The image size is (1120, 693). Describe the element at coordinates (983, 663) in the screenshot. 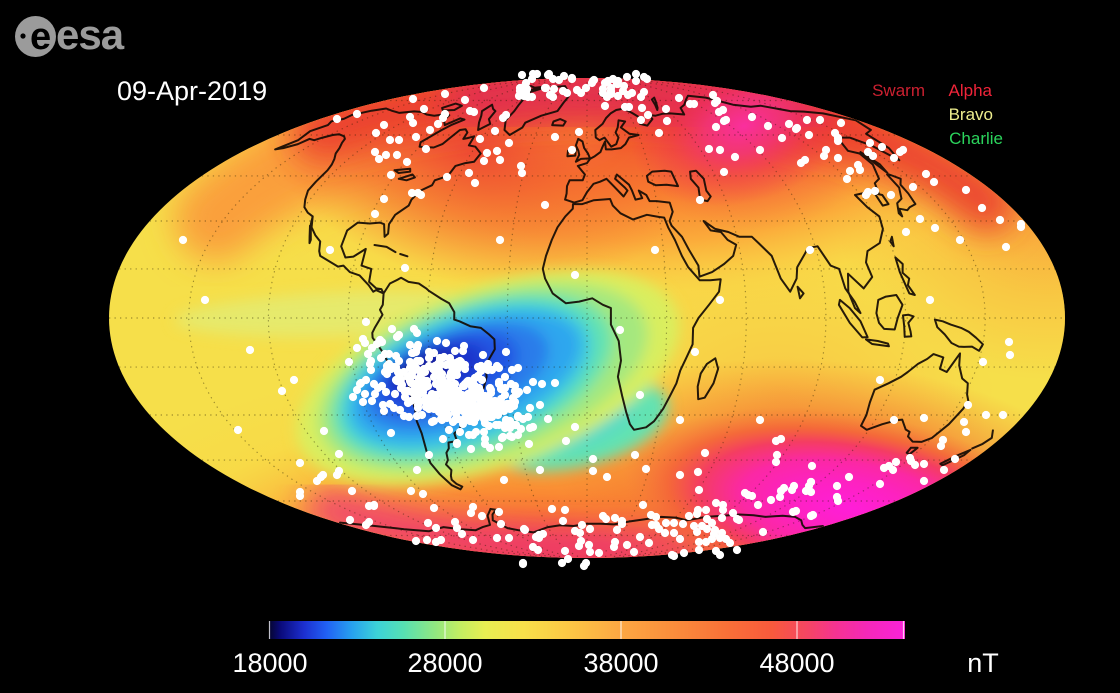

I see `svg-text: nT` at that location.